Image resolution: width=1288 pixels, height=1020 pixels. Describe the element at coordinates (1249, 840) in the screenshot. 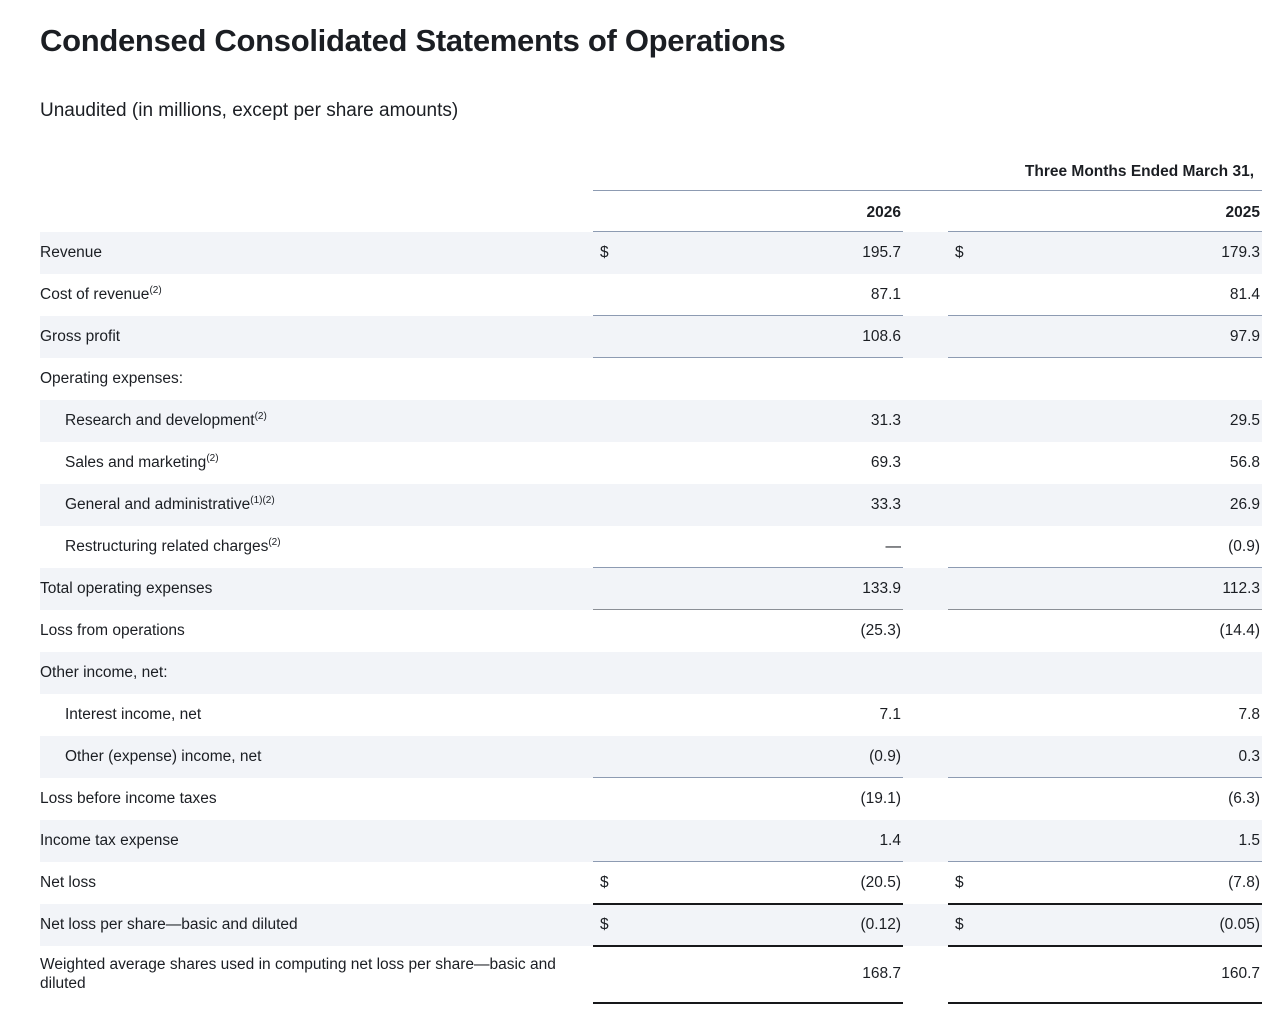

I see `value: 1.5` at that location.